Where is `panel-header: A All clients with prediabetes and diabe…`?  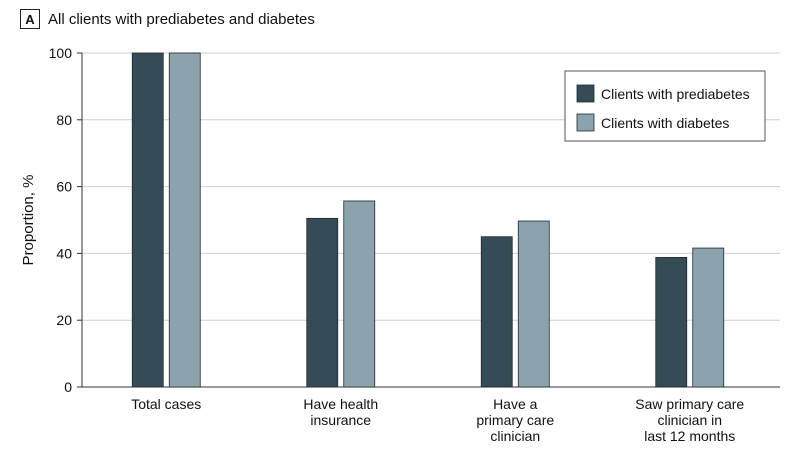 panel-header: A All clients with prediabetes and diabe… is located at coordinates (167, 19).